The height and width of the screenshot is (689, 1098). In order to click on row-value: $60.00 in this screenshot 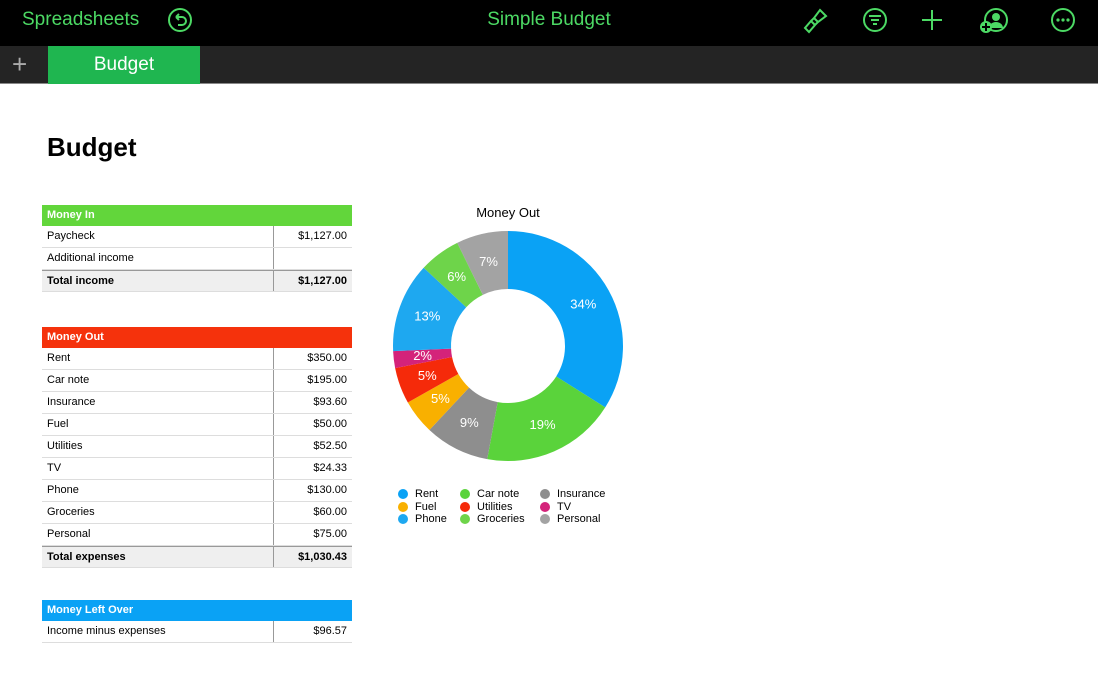, I will do `click(330, 512)`.